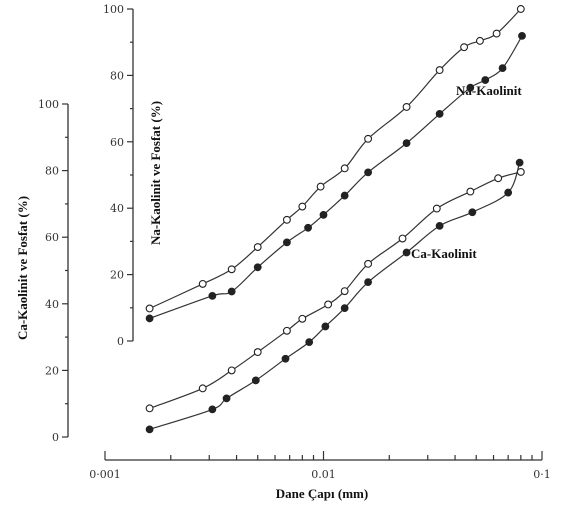  What do you see at coordinates (52, 237) in the screenshot?
I see `ca-y-tick-label: 60` at bounding box center [52, 237].